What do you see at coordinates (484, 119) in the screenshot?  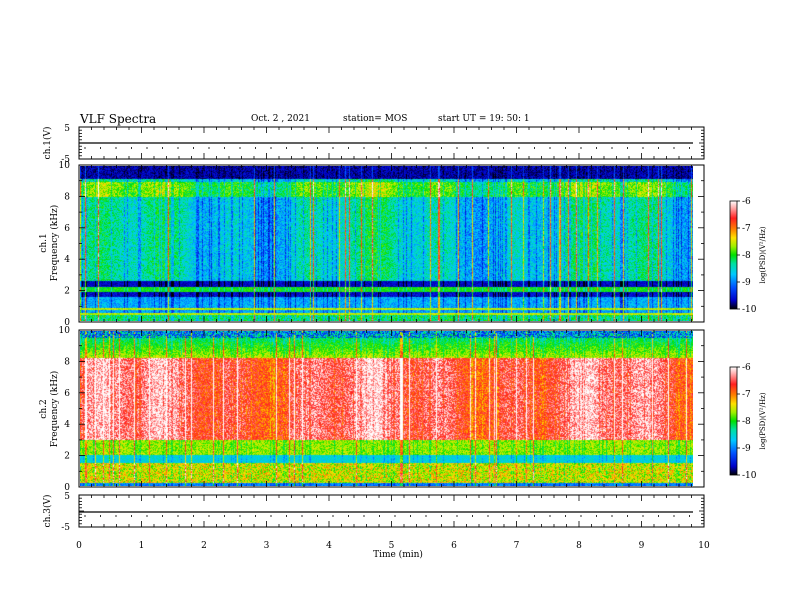 I see `start-time-label: start UT = 19: 50: 1` at bounding box center [484, 119].